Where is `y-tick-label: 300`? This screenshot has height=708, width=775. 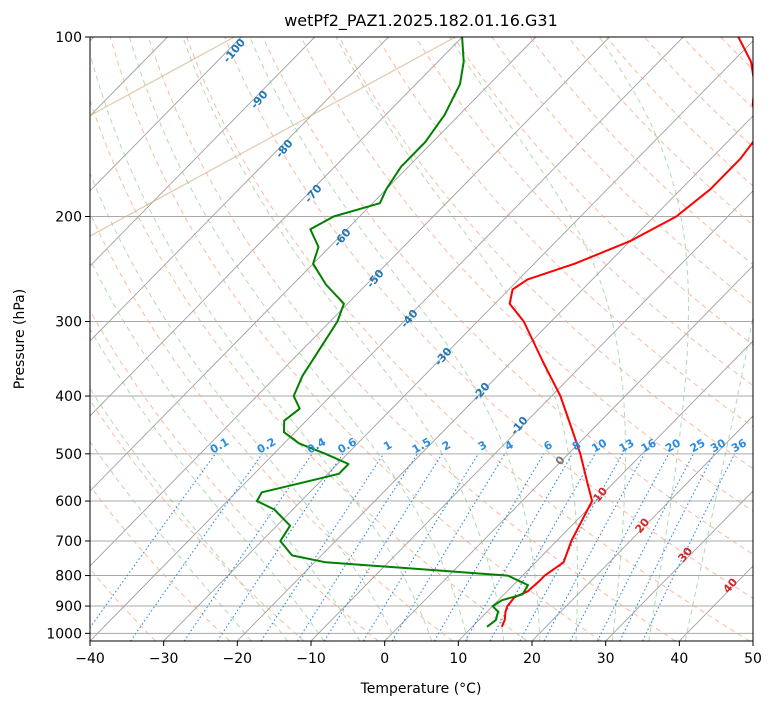
y-tick-label: 300 is located at coordinates (68, 323).